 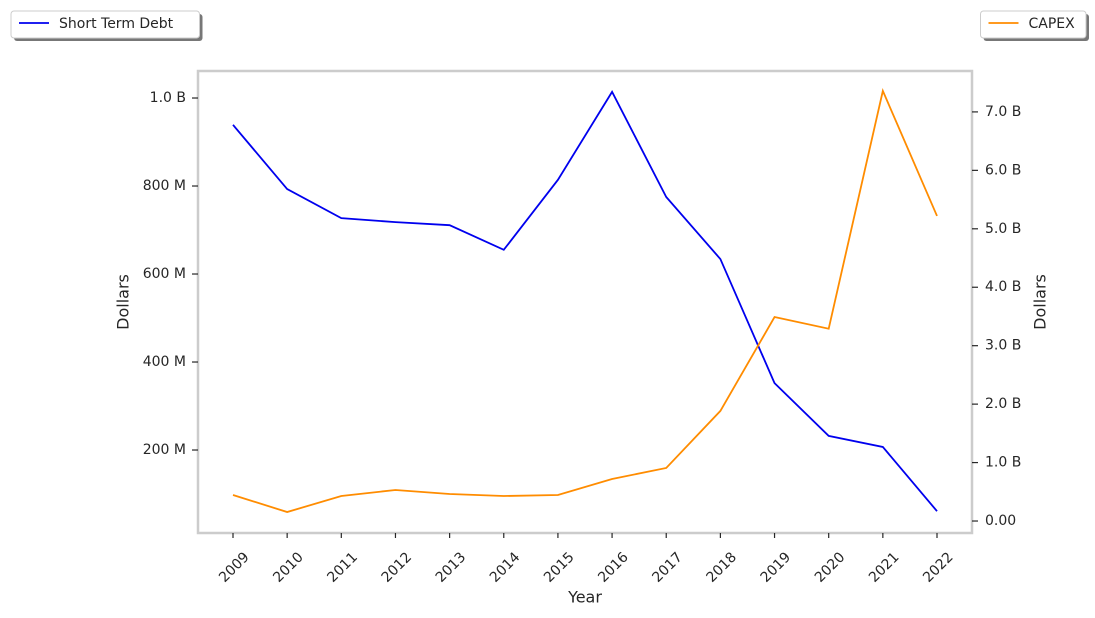 What do you see at coordinates (830, 567) in the screenshot?
I see `x-tick-label: 2020` at bounding box center [830, 567].